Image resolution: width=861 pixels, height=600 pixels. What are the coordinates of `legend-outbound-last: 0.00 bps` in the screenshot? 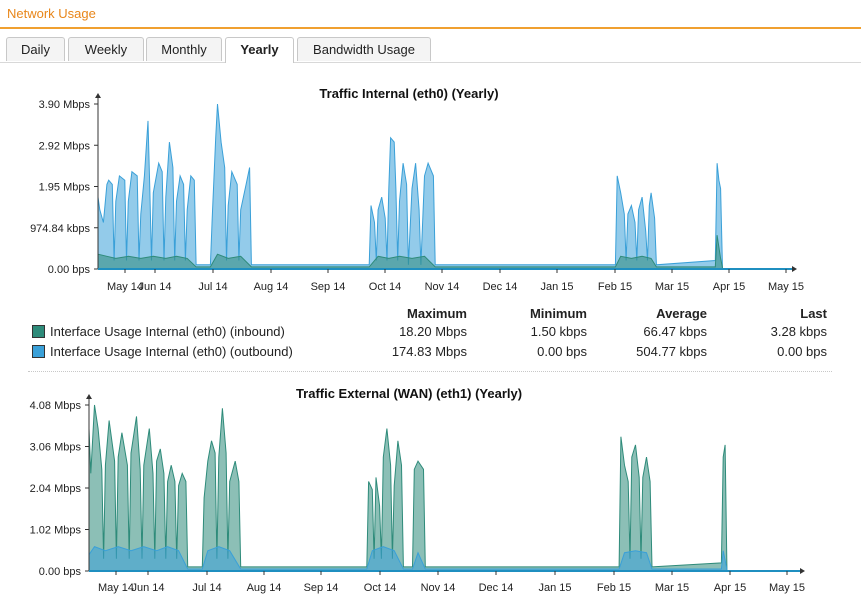 It's located at (802, 351).